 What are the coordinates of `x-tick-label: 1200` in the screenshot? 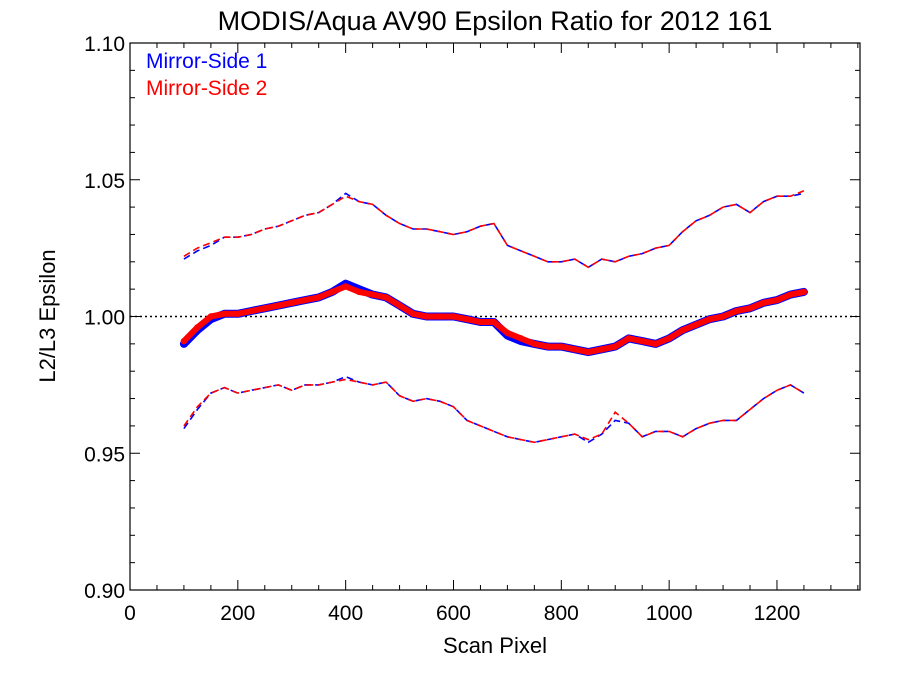 It's located at (777, 613).